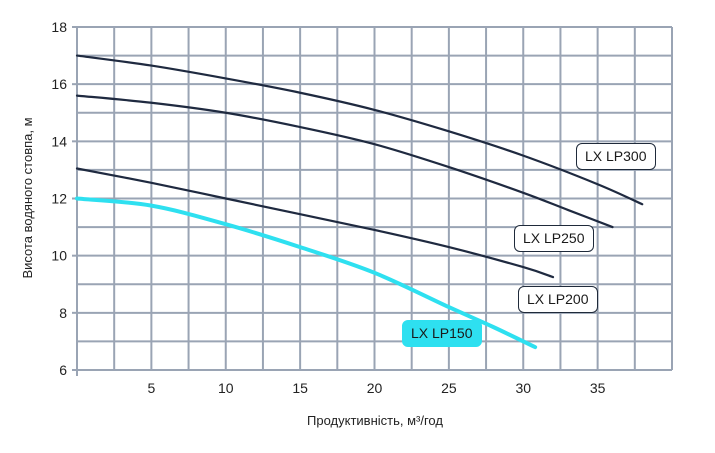  I want to click on x-axis-label: Продуктивність, м³/год, so click(375, 420).